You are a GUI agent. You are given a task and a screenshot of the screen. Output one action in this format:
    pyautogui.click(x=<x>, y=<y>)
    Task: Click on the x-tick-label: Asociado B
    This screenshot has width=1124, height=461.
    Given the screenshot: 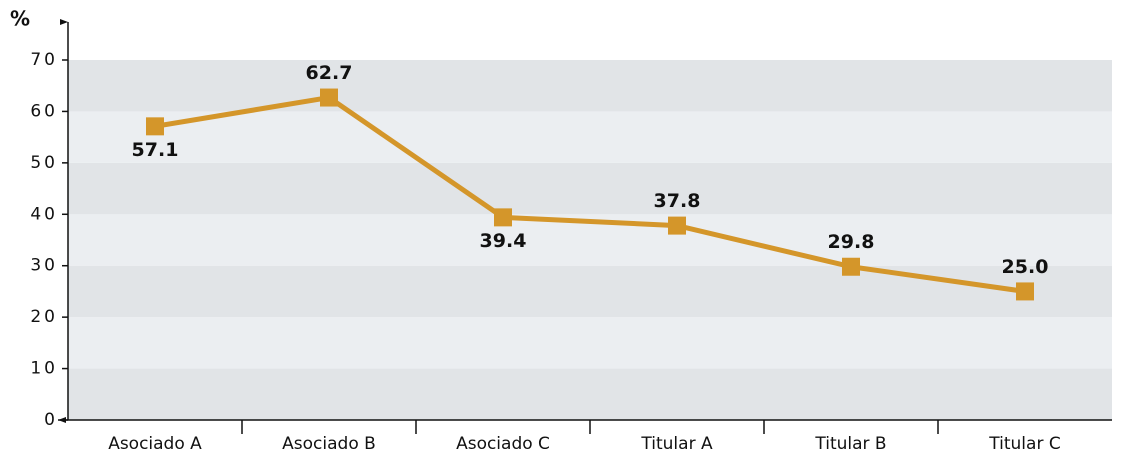 What is the action you would take?
    pyautogui.click(x=329, y=444)
    